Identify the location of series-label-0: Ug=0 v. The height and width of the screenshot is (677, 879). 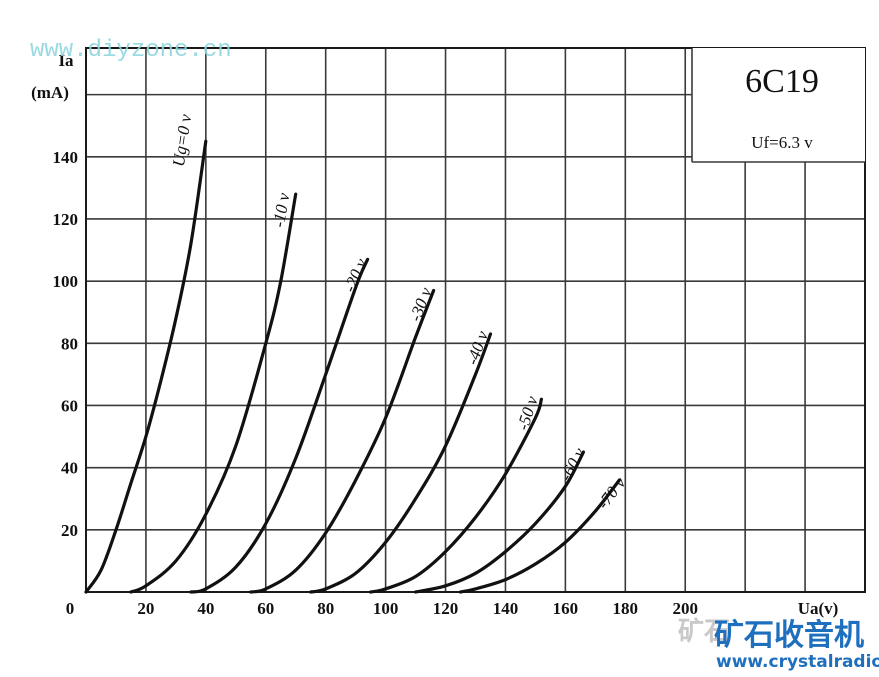
(182, 140).